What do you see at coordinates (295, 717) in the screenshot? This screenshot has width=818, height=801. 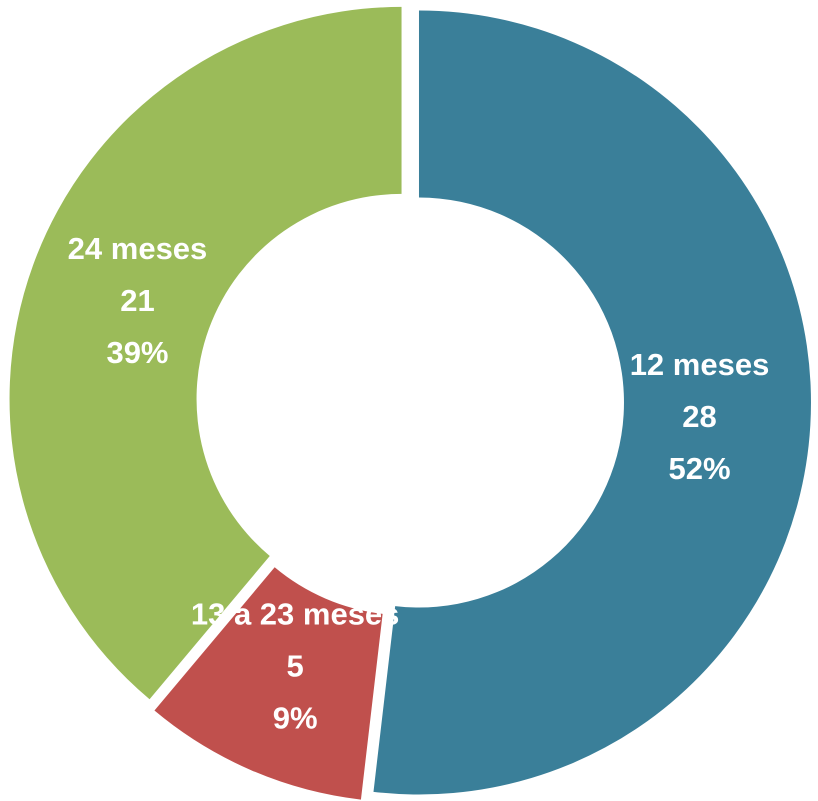 I see `slice-percent-label: 9%` at bounding box center [295, 717].